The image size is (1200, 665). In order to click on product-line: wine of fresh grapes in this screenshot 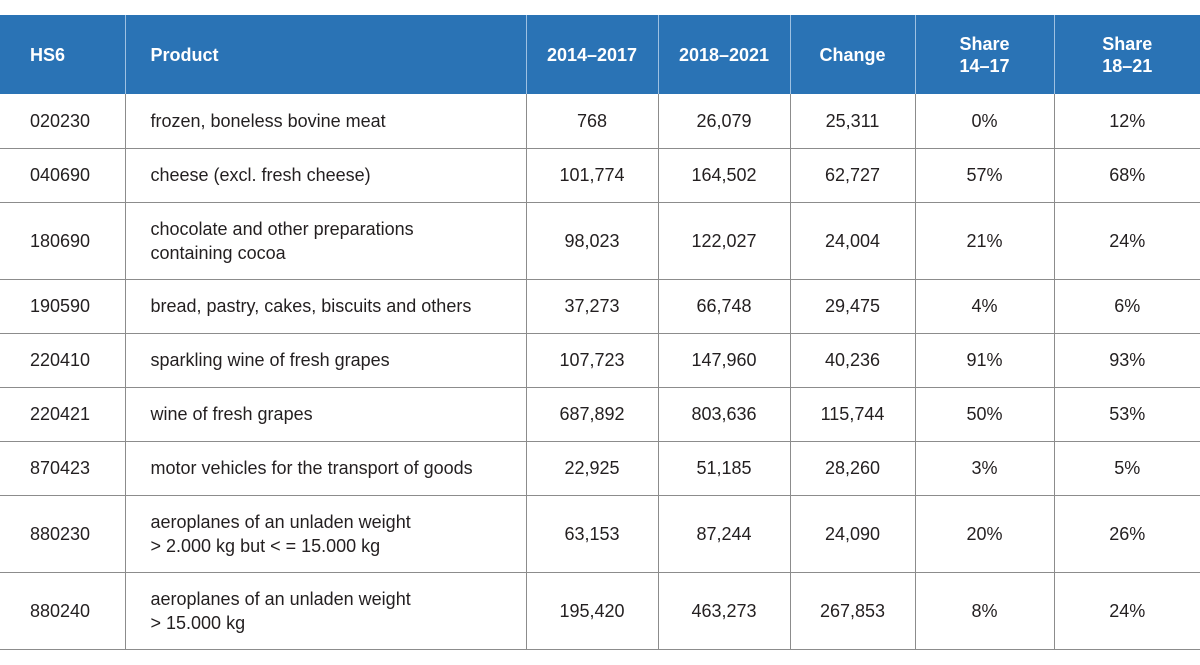, I will do `click(231, 414)`.